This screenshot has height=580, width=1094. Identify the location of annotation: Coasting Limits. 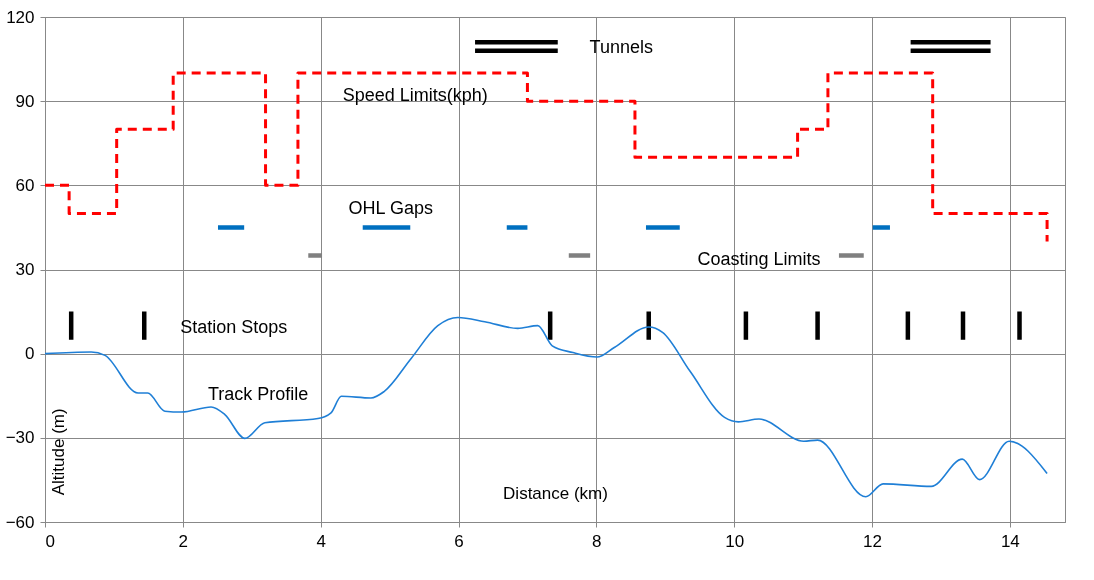
(759, 258).